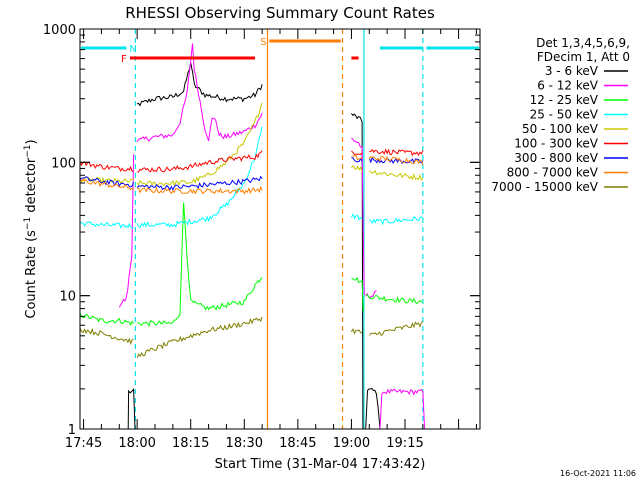 The width and height of the screenshot is (640, 480). What do you see at coordinates (598, 473) in the screenshot?
I see `timestamp: 16-Oct-2021 11:06` at bounding box center [598, 473].